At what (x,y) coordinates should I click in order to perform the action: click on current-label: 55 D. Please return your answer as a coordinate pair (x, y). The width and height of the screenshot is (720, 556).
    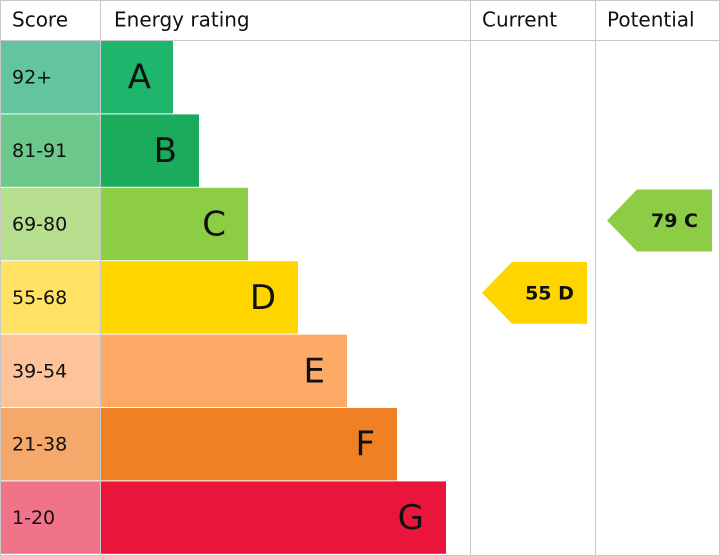
    Looking at the image, I should click on (549, 293).